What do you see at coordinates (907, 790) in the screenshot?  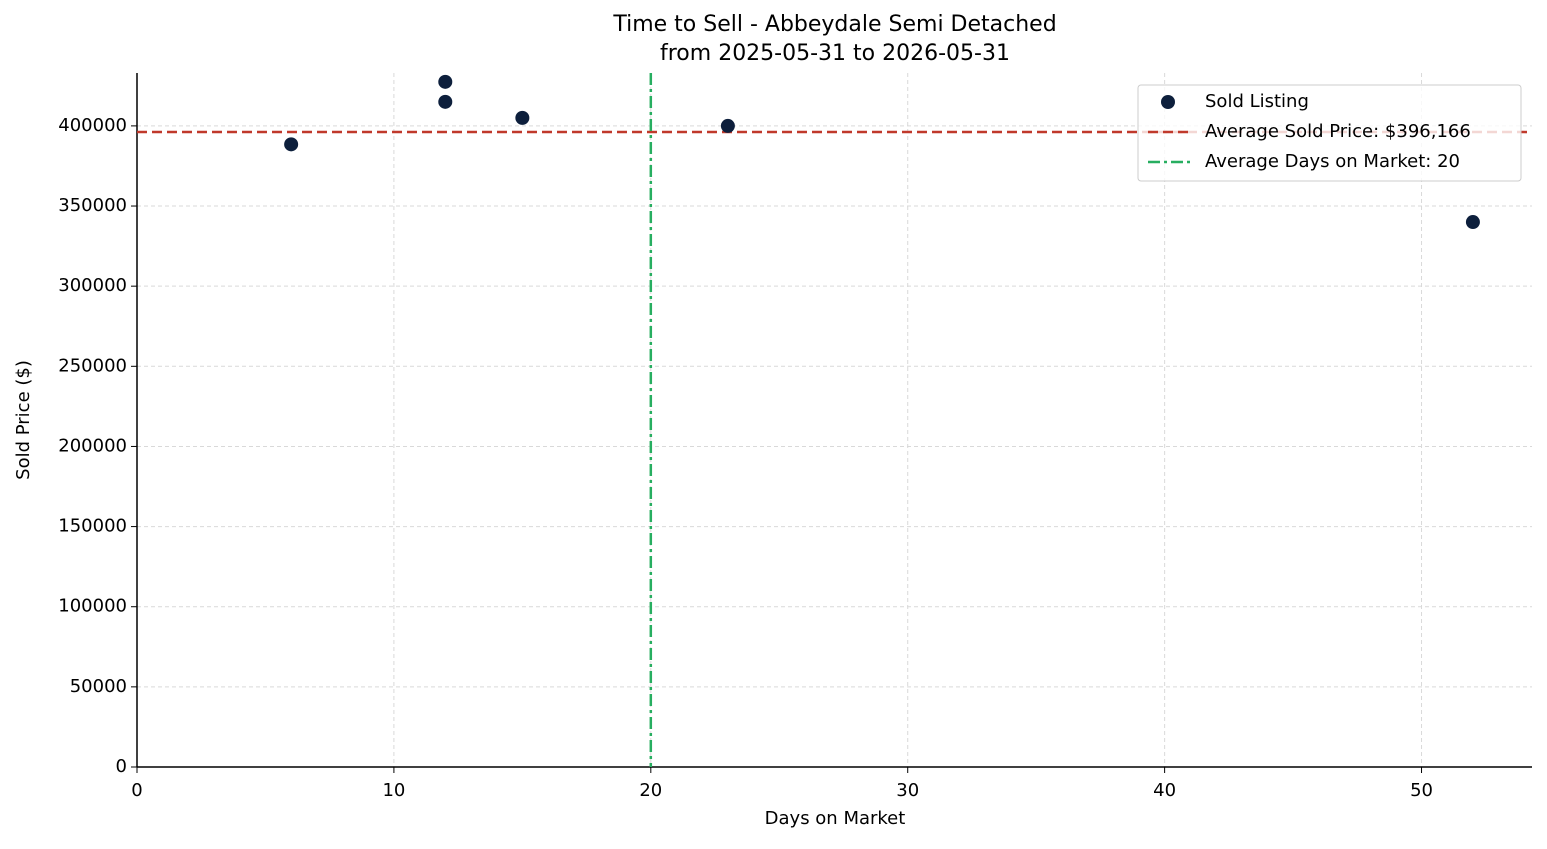 I see `x-tick-label: 30` at bounding box center [907, 790].